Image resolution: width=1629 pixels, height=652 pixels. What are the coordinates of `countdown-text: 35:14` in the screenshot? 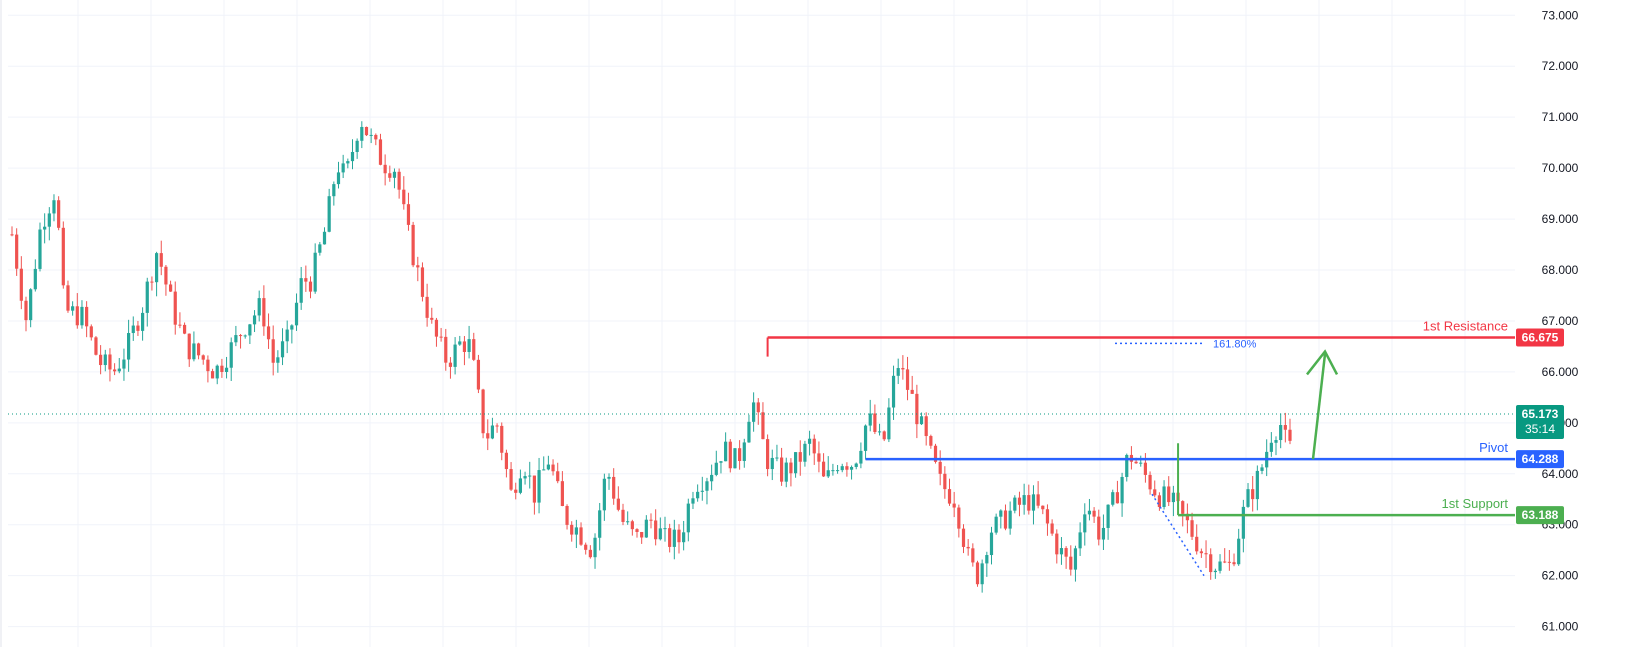 It's located at (1540, 429).